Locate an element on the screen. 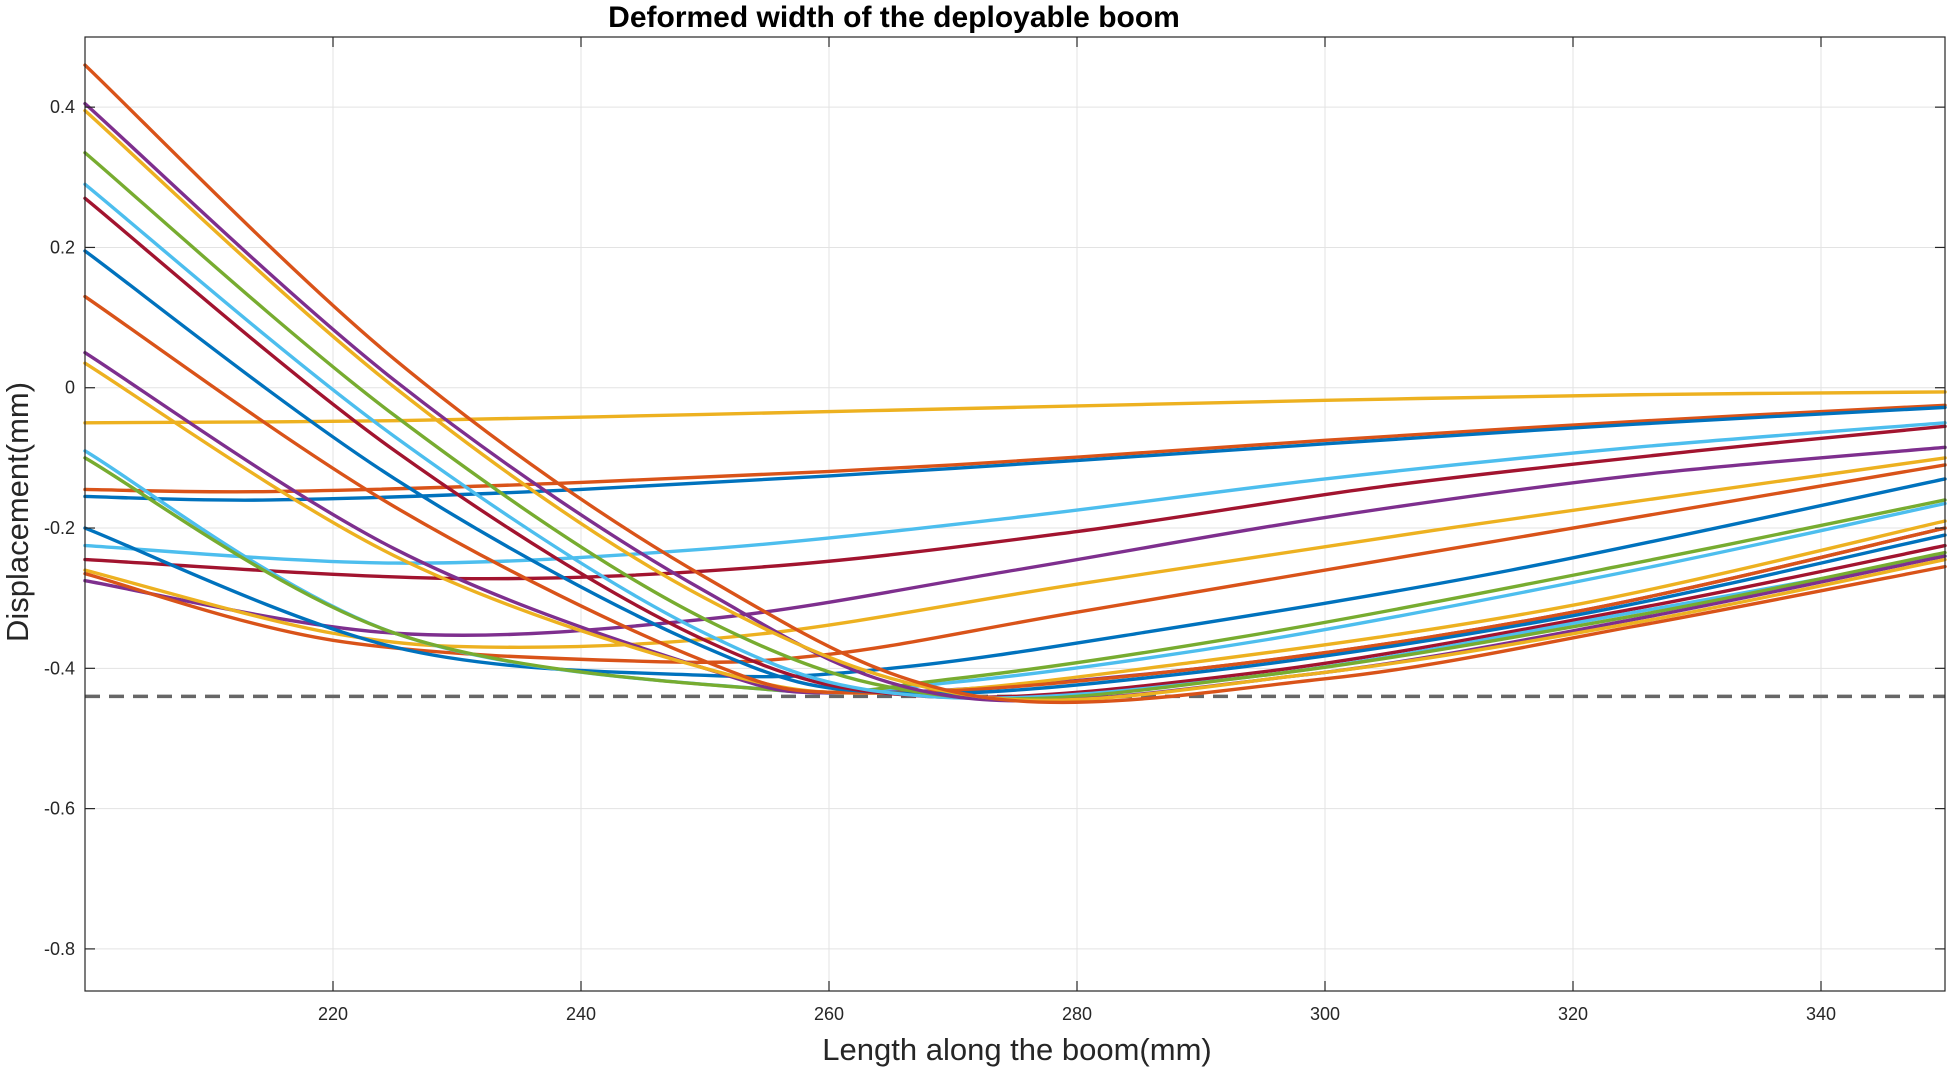  y-tick-label: -0.6 is located at coordinates (59, 809).